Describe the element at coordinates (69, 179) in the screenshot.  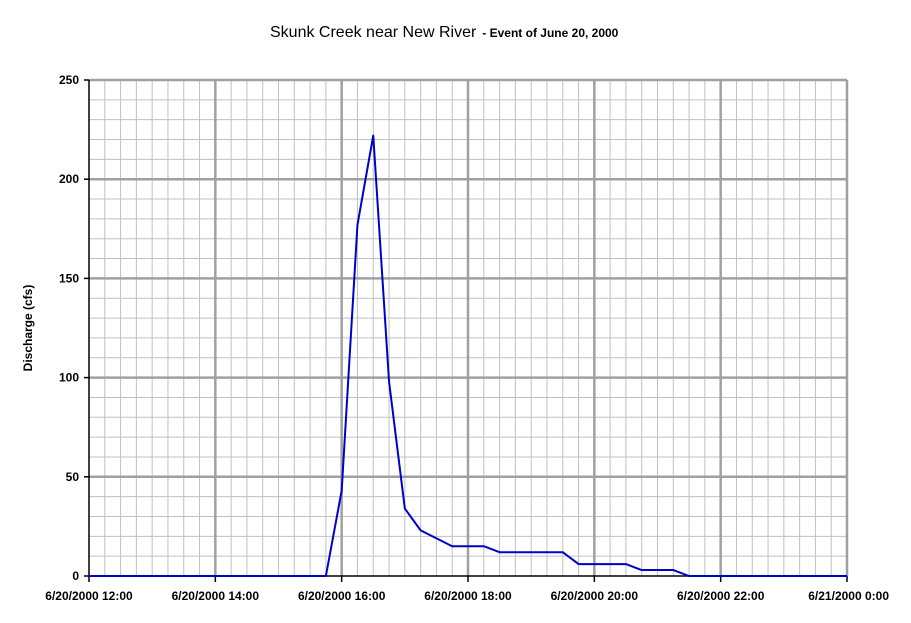
I see `y-tick-label: 200` at that location.